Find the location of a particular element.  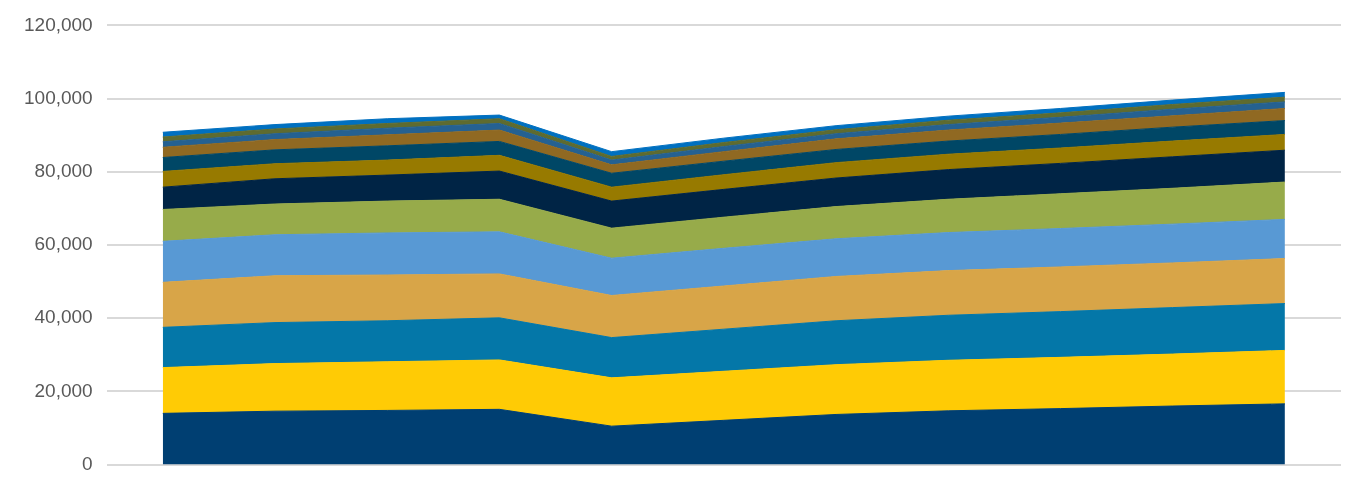

y-tick-label: 0 is located at coordinates (87, 463).